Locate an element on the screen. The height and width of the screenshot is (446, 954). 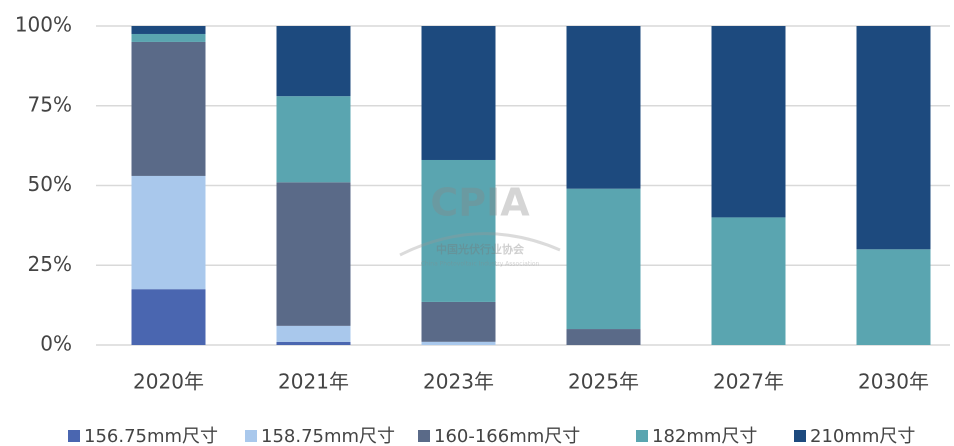
x-tick-label: 2021年 is located at coordinates (313, 382).